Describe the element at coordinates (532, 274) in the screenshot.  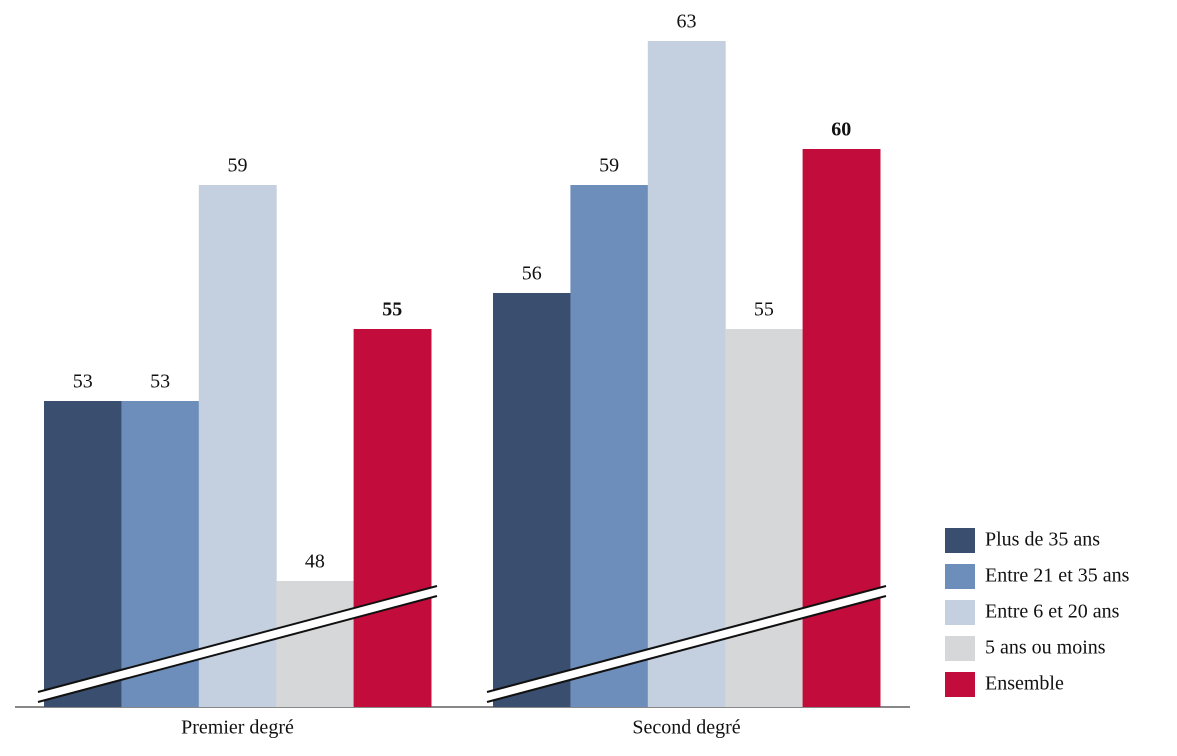
I see `value-label: 56` at that location.